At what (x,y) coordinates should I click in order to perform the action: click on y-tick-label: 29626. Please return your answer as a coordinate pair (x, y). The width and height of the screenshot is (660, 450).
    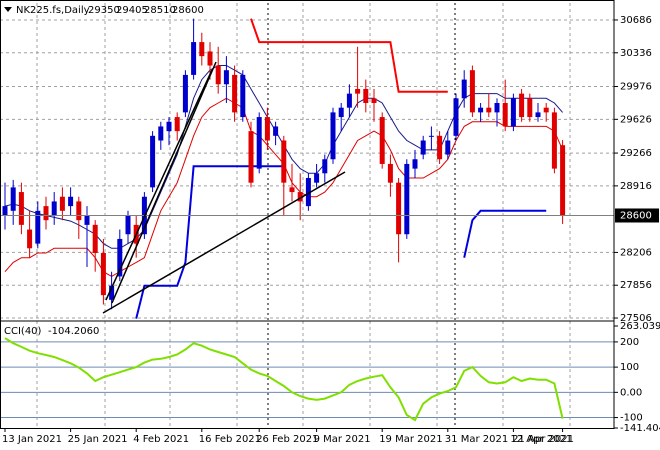
    Looking at the image, I should click on (636, 119).